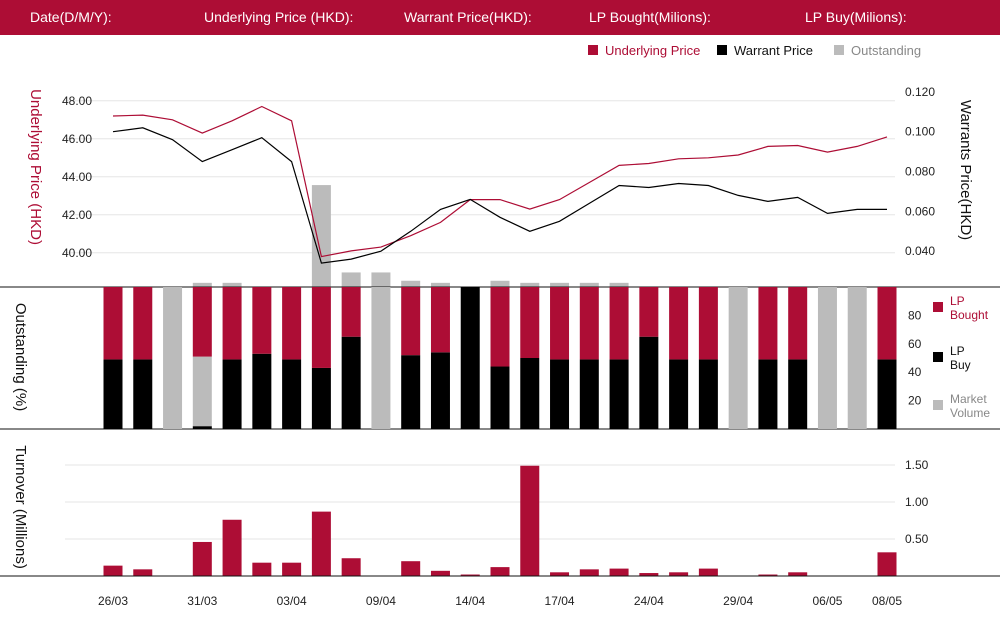 Image resolution: width=1000 pixels, height=620 pixels. What do you see at coordinates (113, 601) in the screenshot?
I see `x-tick-label: 26/03` at bounding box center [113, 601].